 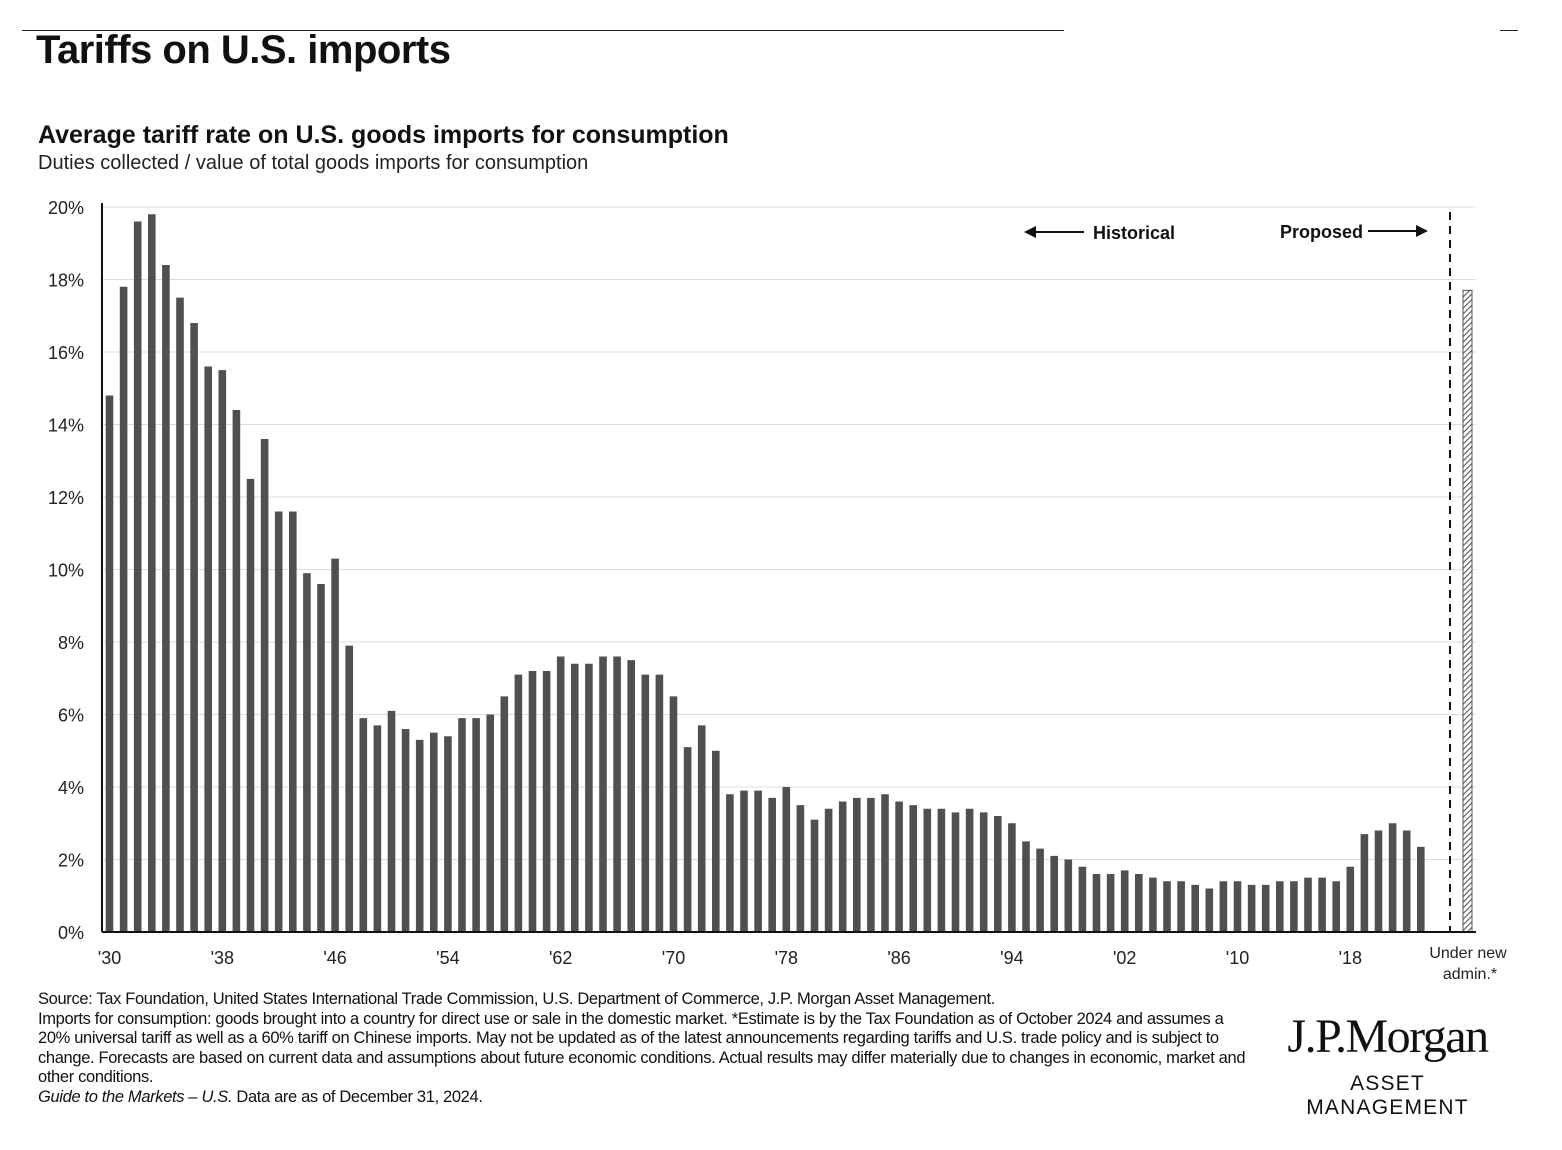 What do you see at coordinates (66, 498) in the screenshot?
I see `y-tick-label: 12%` at bounding box center [66, 498].